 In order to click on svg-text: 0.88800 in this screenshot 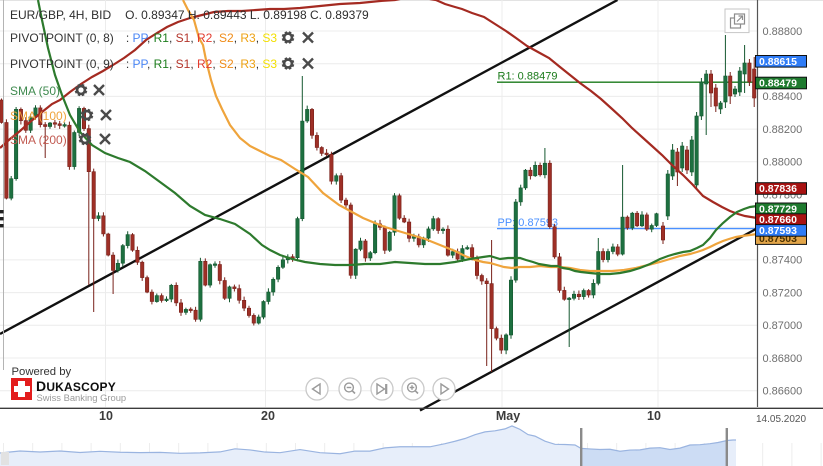, I will do `click(783, 32)`.